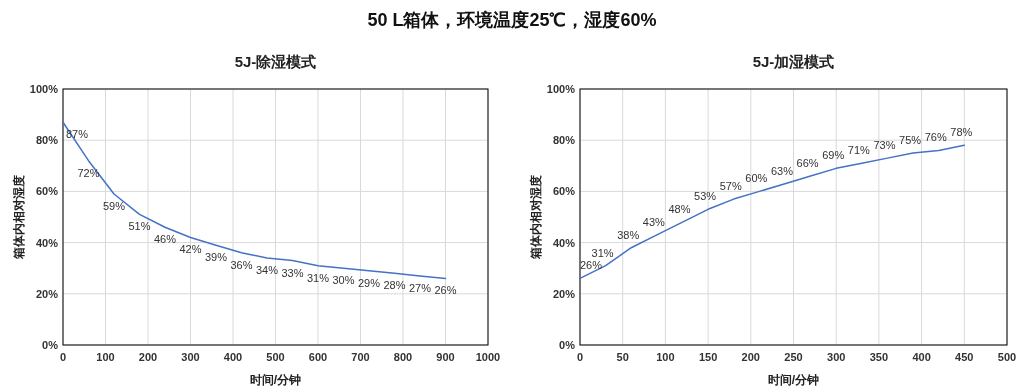 Image resolution: width=1024 pixels, height=391 pixels. Describe the element at coordinates (964, 357) in the screenshot. I see `x-tick-label: 450` at that location.